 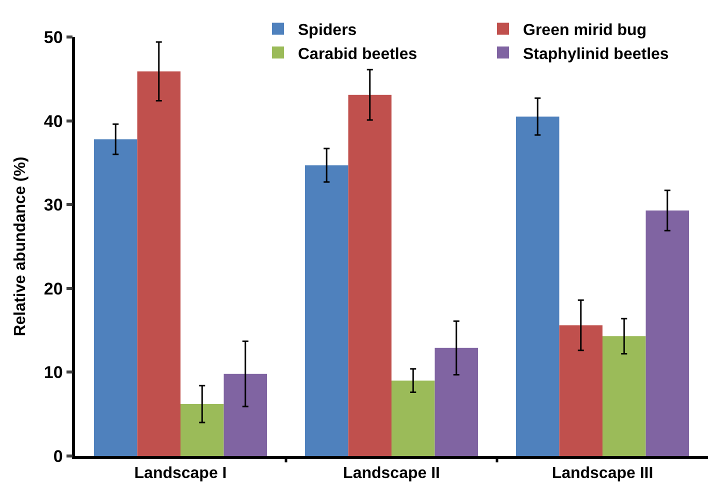 What do you see at coordinates (20, 246) in the screenshot?
I see `y-axis-title: Relative abundance (%)` at bounding box center [20, 246].